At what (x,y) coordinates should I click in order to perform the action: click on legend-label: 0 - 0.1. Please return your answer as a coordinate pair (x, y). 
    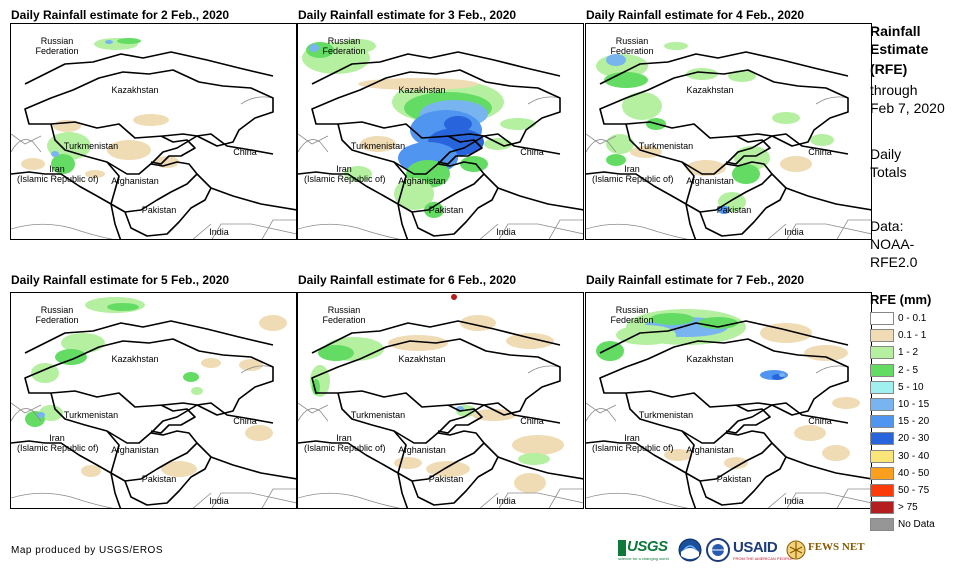
    Looking at the image, I should click on (912, 318).